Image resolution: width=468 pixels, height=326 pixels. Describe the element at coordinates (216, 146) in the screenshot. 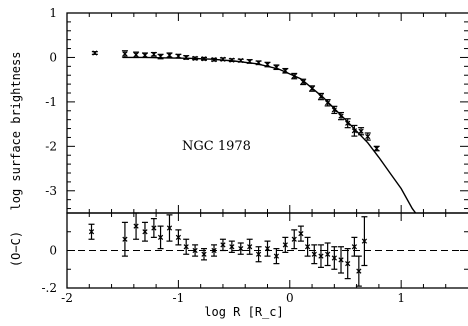

I see `annotation-ngc: NGC 1978` at that location.